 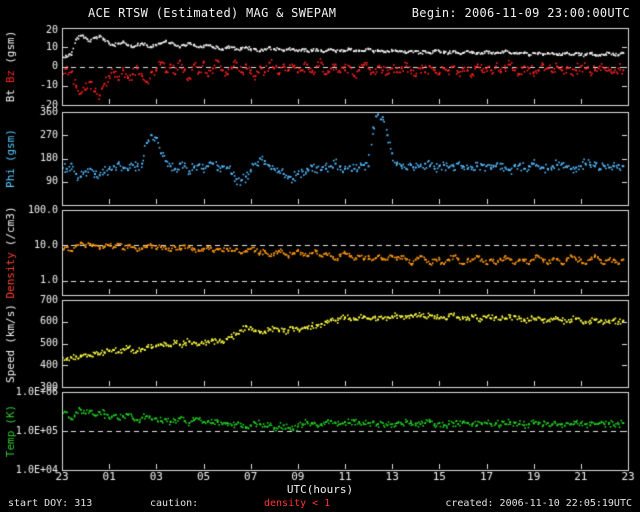 I want to click on plot-title: ACE RTSW (Estimated) MAG & SWEPAM, so click(x=212, y=13).